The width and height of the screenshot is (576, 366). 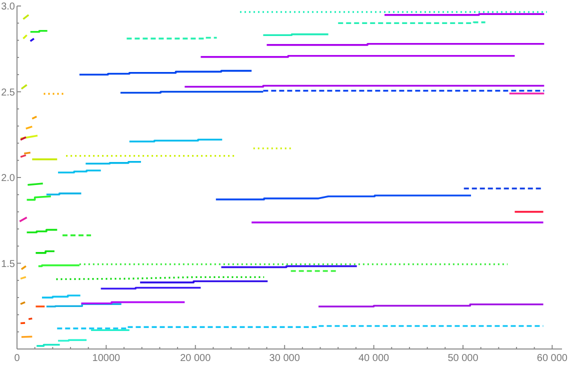 I want to click on x-tick-label: 0, so click(x=17, y=358).